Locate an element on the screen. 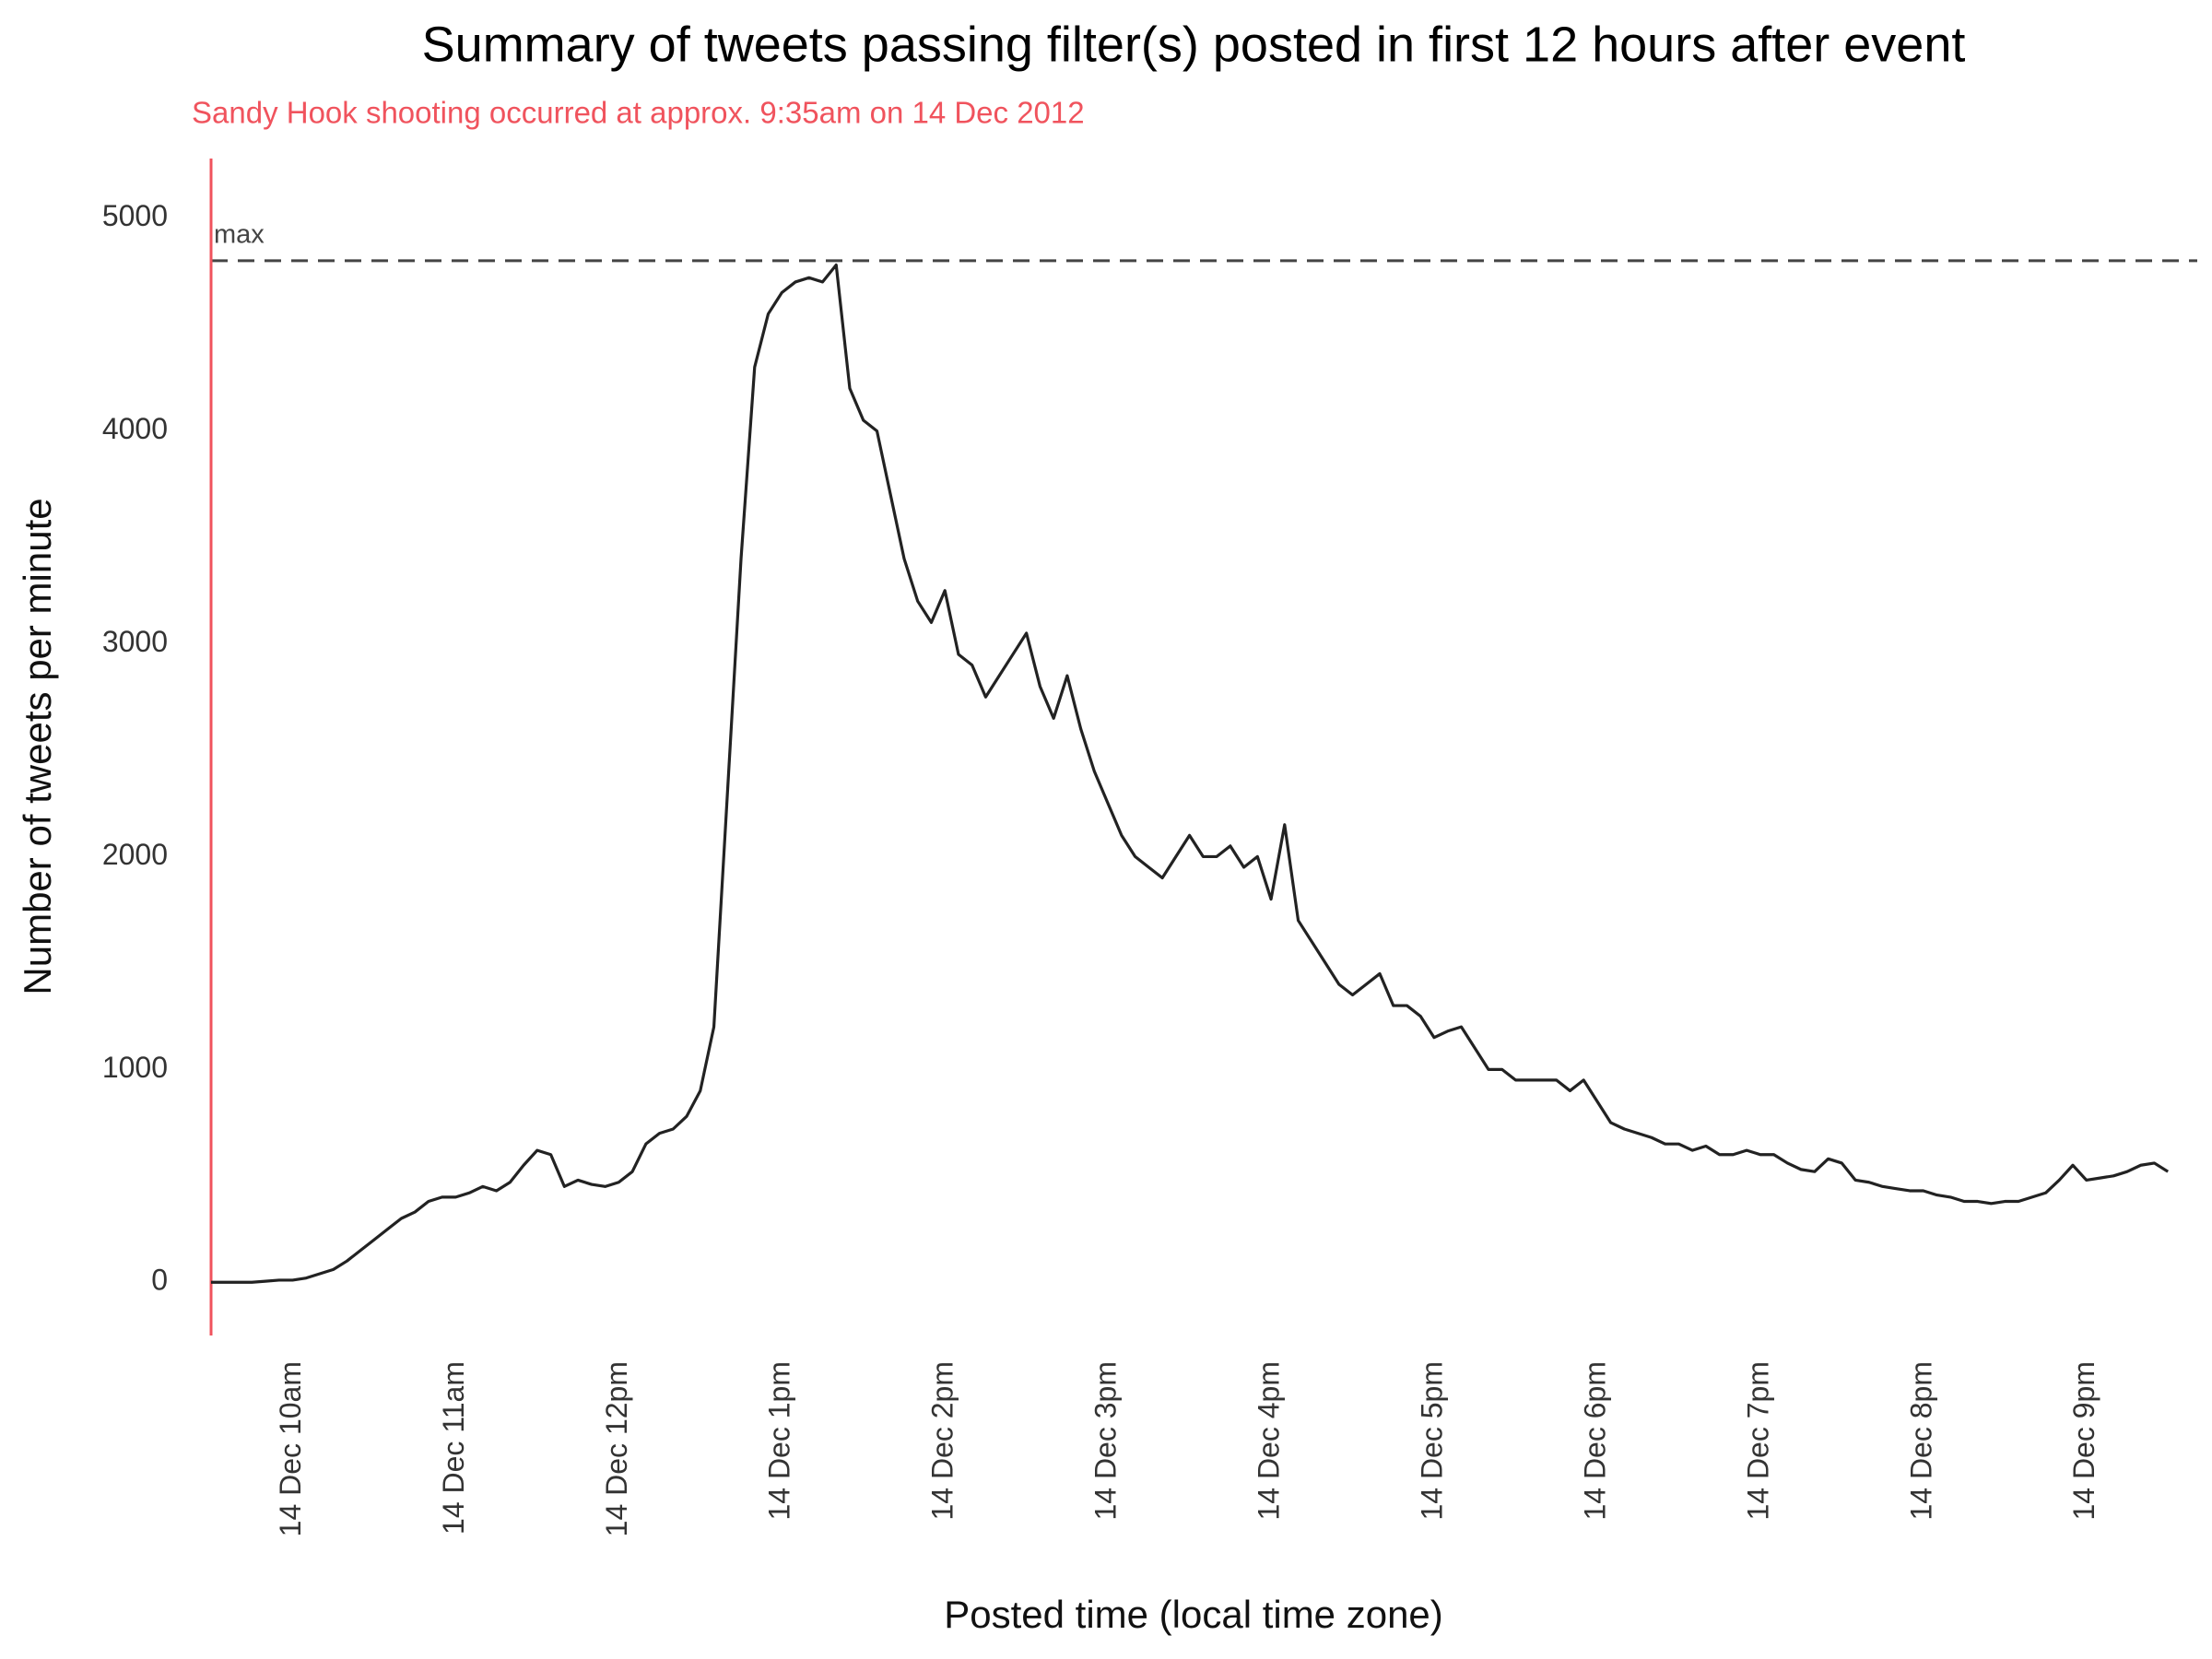 The image size is (2212, 1659). x-tick-label: 14 Dec 9pm is located at coordinates (2083, 1441).